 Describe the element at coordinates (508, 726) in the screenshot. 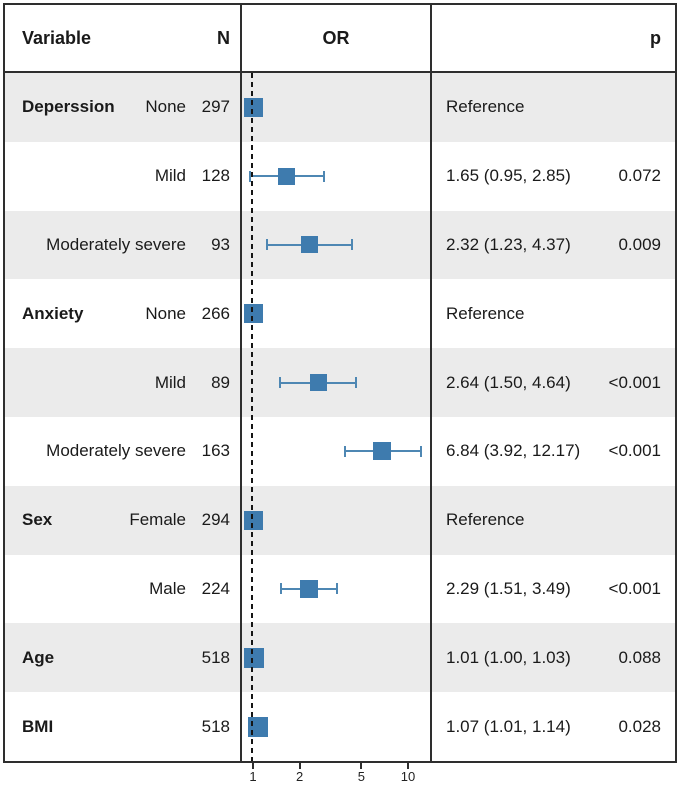

I see `or-ci-label: 1.07 (1.01, 1.14)` at that location.